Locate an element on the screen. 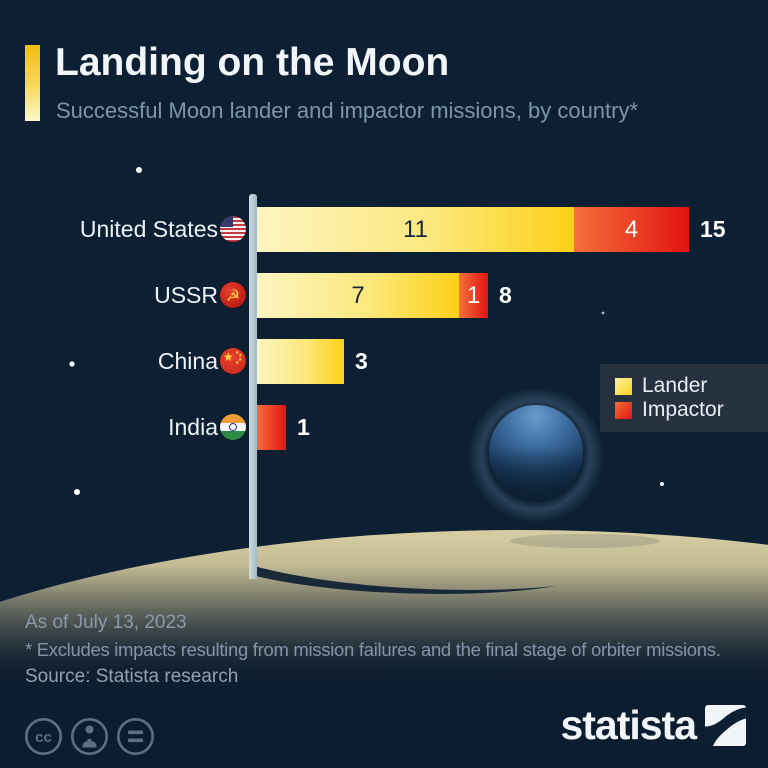  statista-logo: statista is located at coordinates (653, 725).